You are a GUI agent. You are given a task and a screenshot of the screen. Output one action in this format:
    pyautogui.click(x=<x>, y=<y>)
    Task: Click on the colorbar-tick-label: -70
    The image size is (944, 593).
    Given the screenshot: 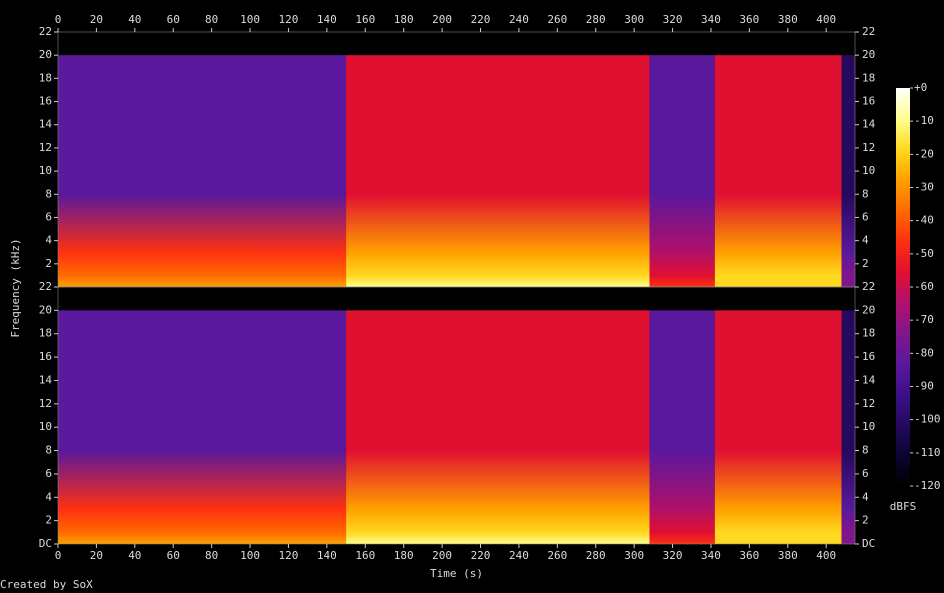 What is the action you would take?
    pyautogui.click(x=924, y=319)
    